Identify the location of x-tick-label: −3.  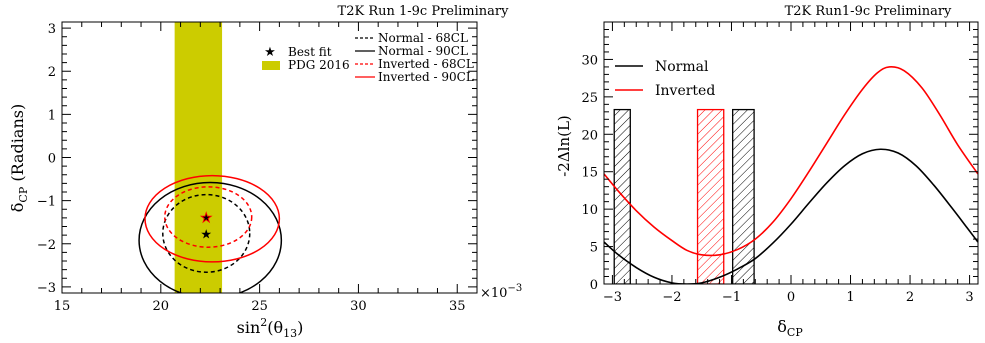
(612, 297).